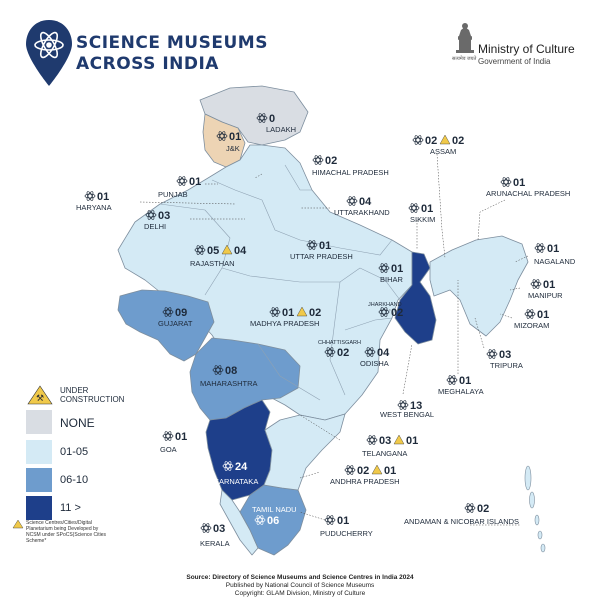 This screenshot has width=600, height=600. Describe the element at coordinates (239, 522) in the screenshot. I see `region-kerala` at that location.